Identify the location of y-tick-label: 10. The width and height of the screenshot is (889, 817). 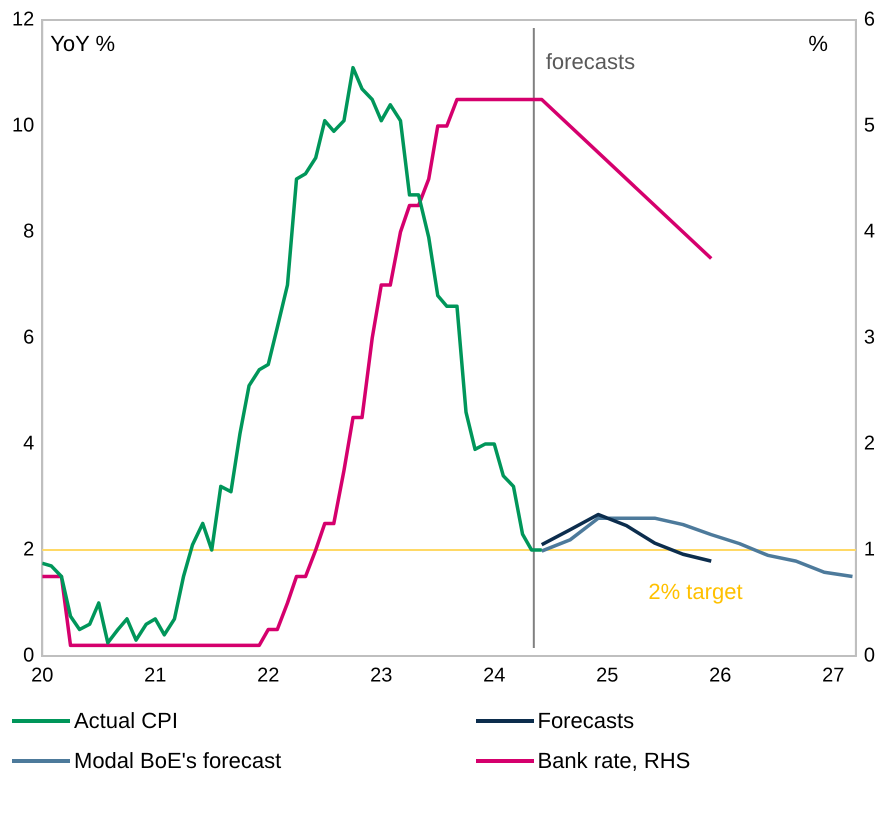
(23, 125).